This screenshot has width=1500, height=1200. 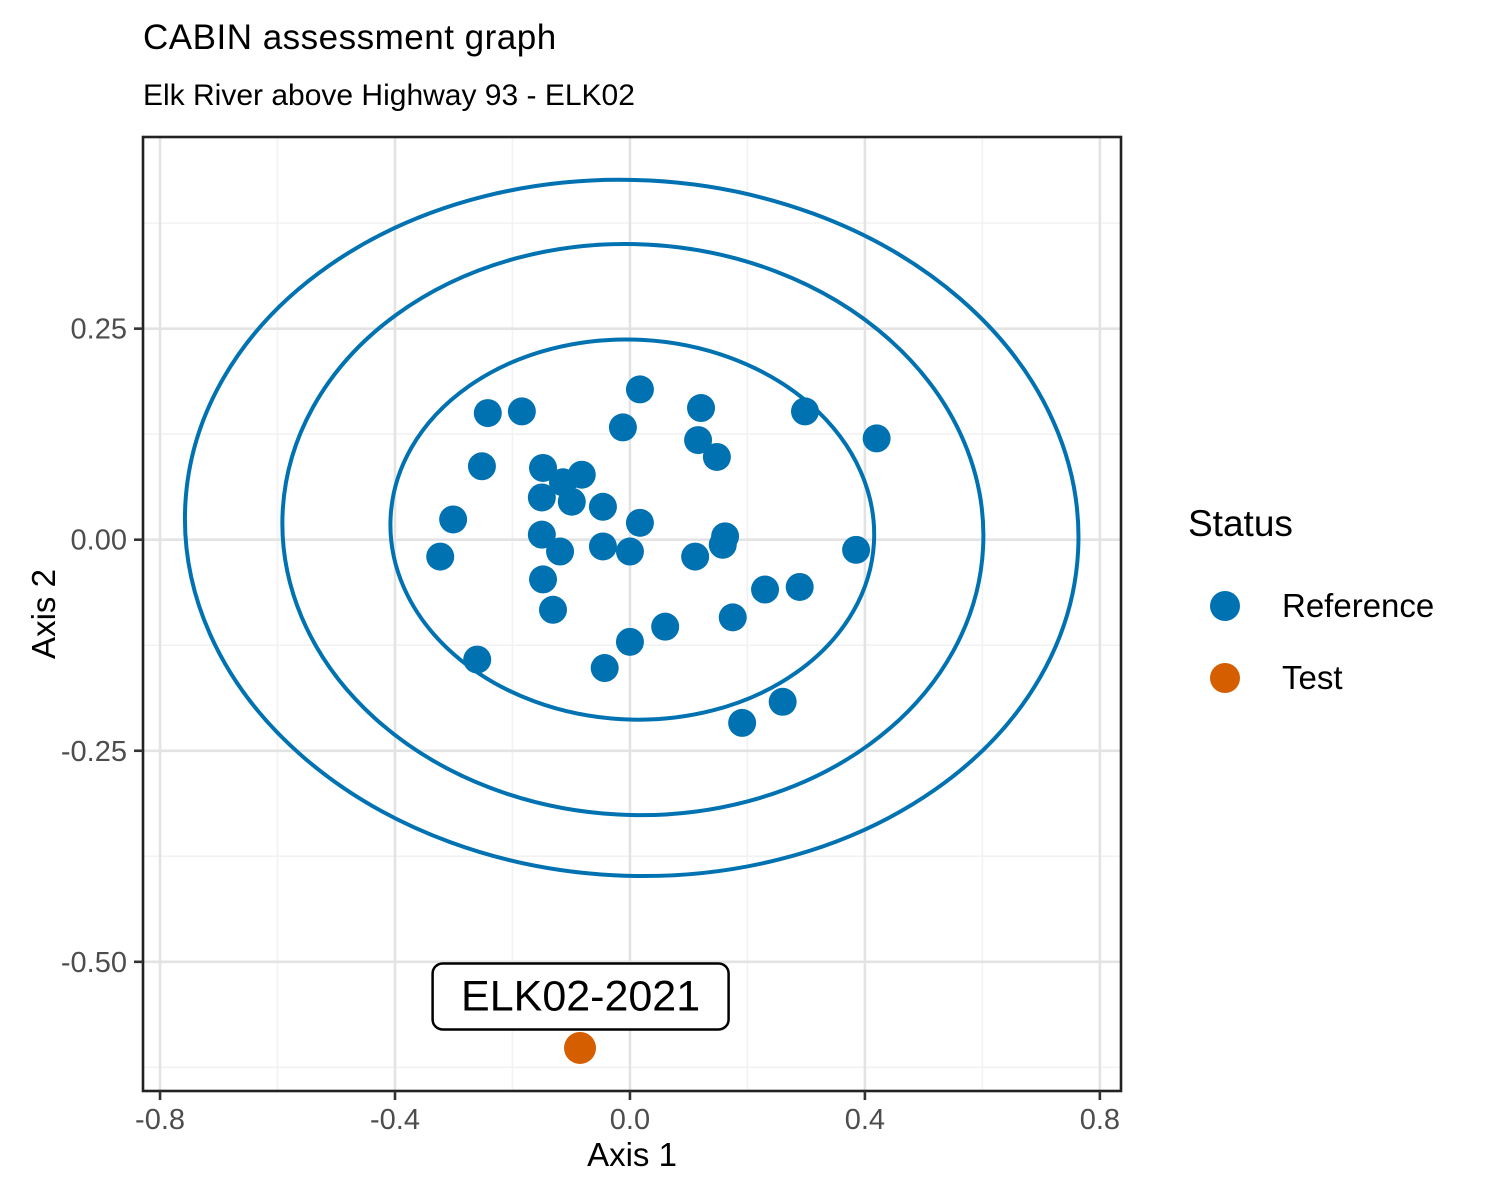 I want to click on legend-item-reference: Reference, so click(x=1311, y=606).